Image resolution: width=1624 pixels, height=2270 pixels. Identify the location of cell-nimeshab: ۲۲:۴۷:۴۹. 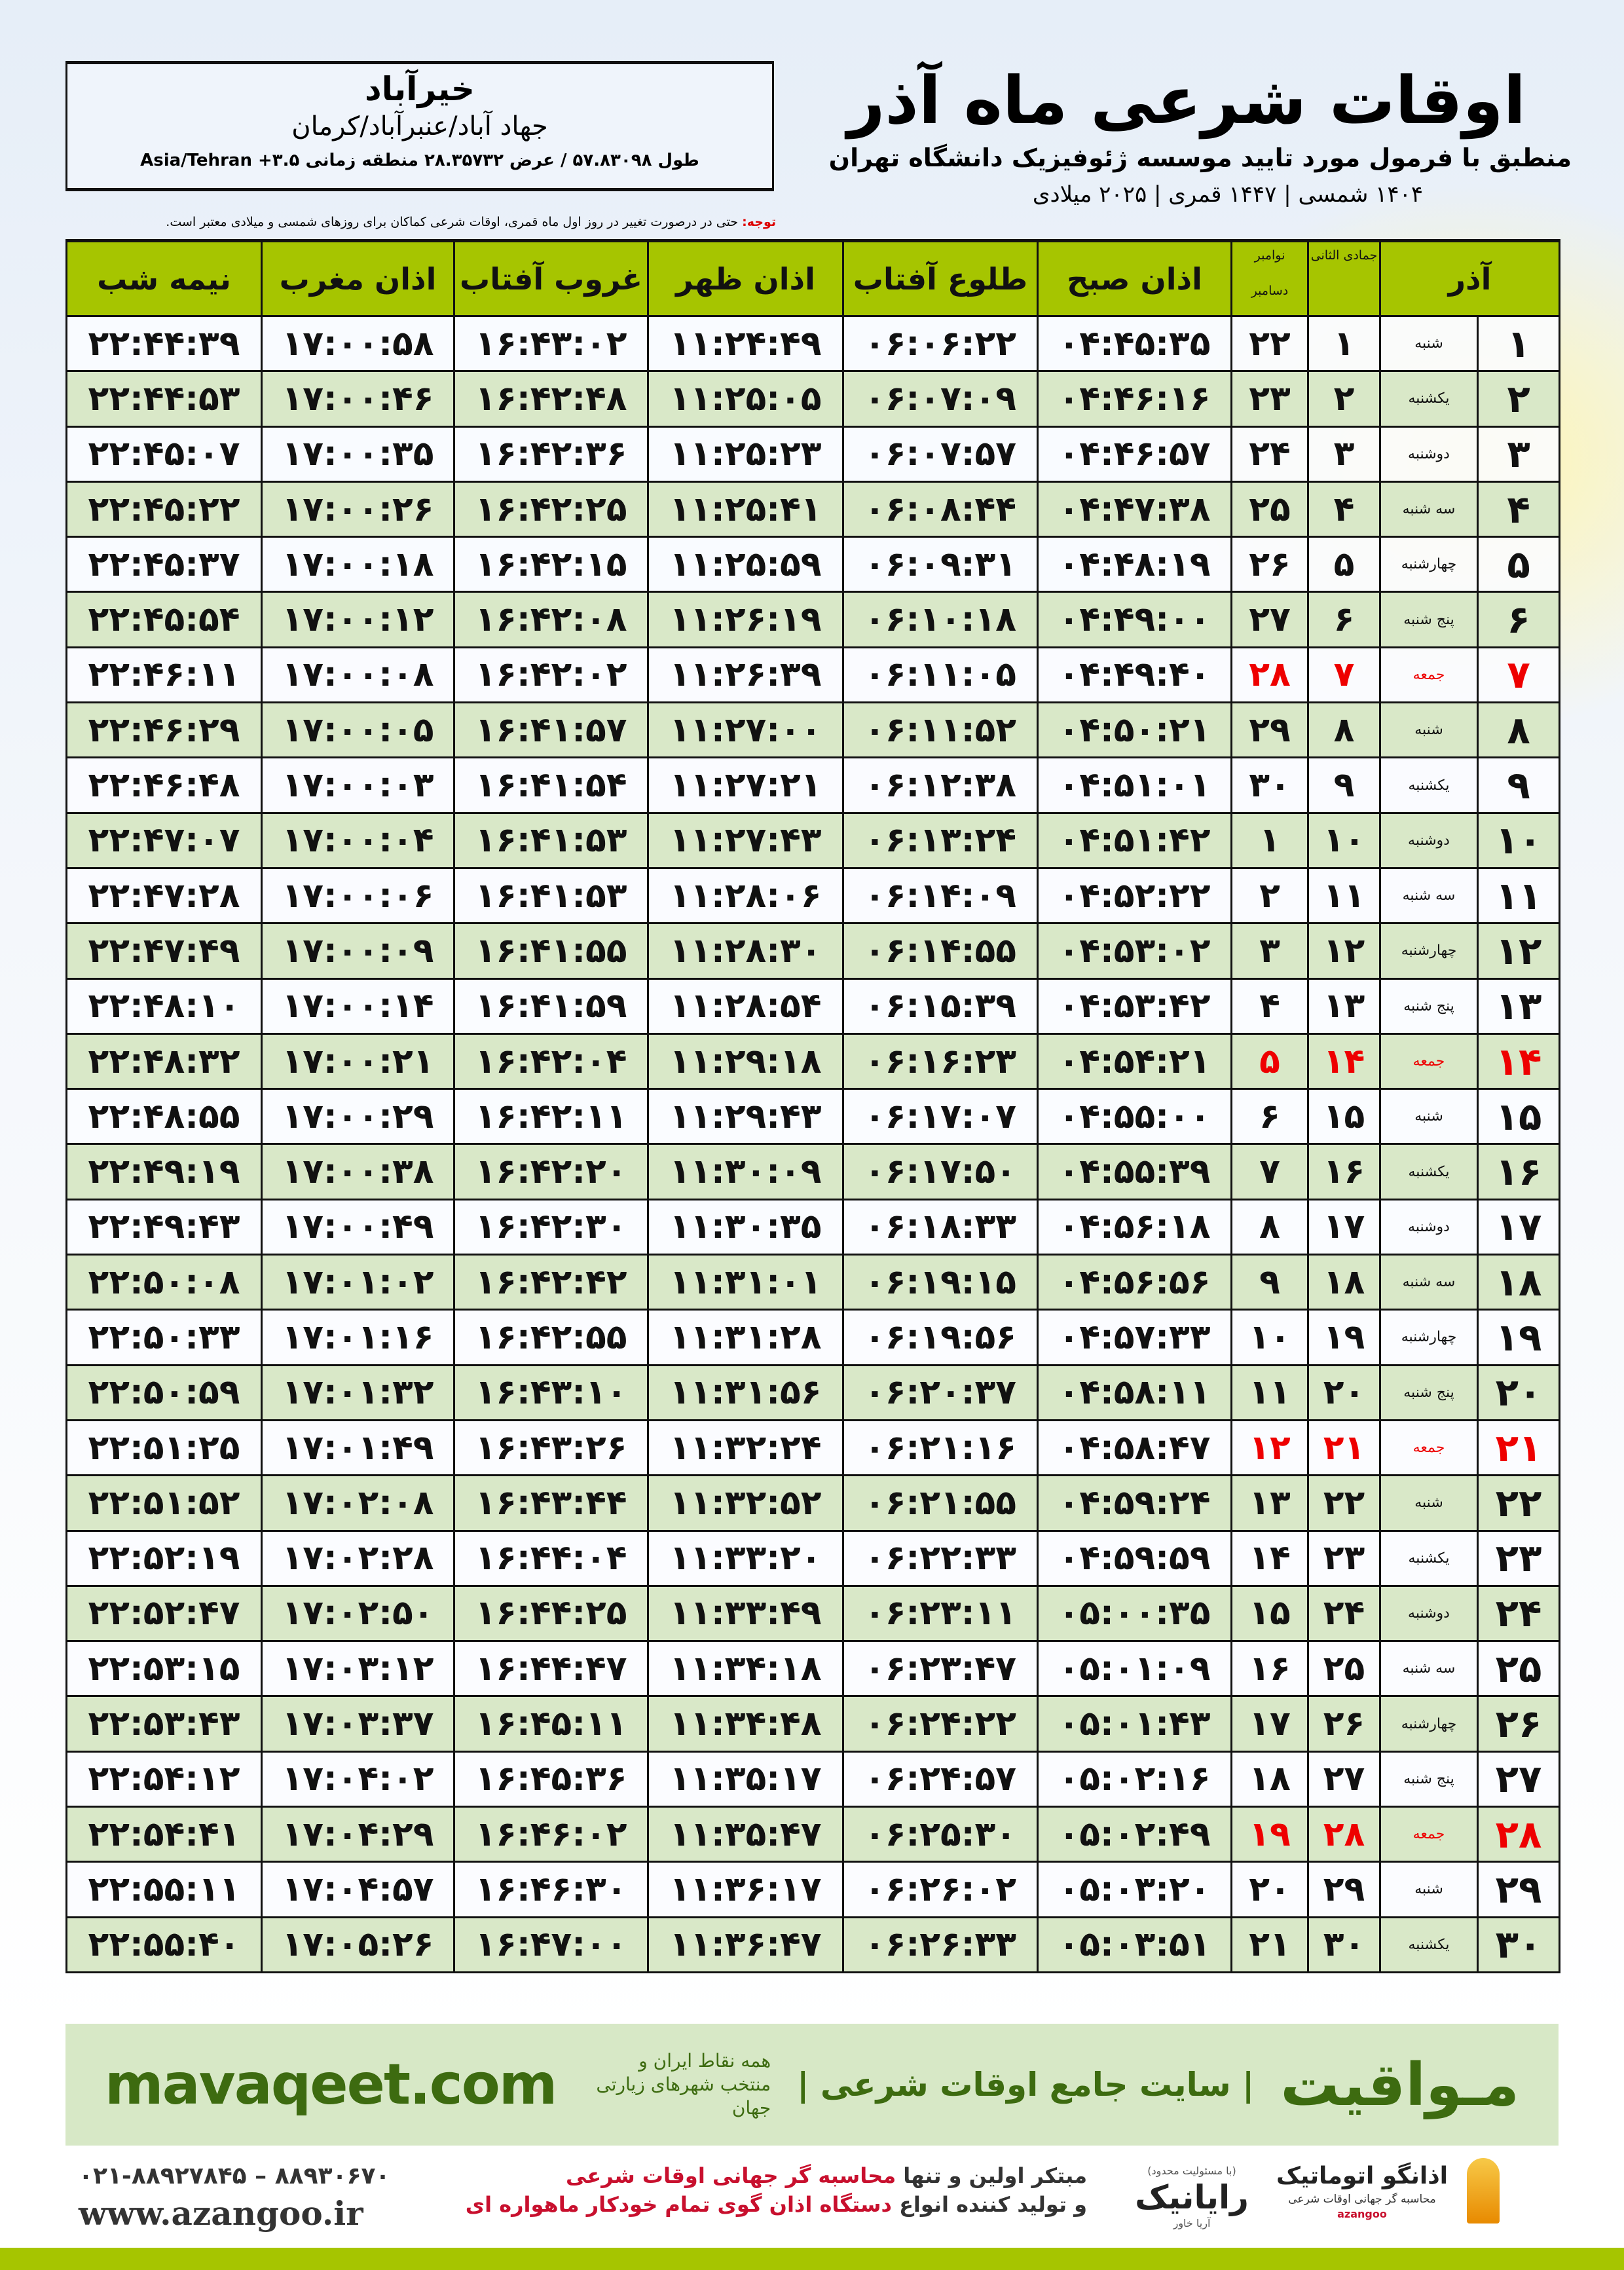
(164, 951).